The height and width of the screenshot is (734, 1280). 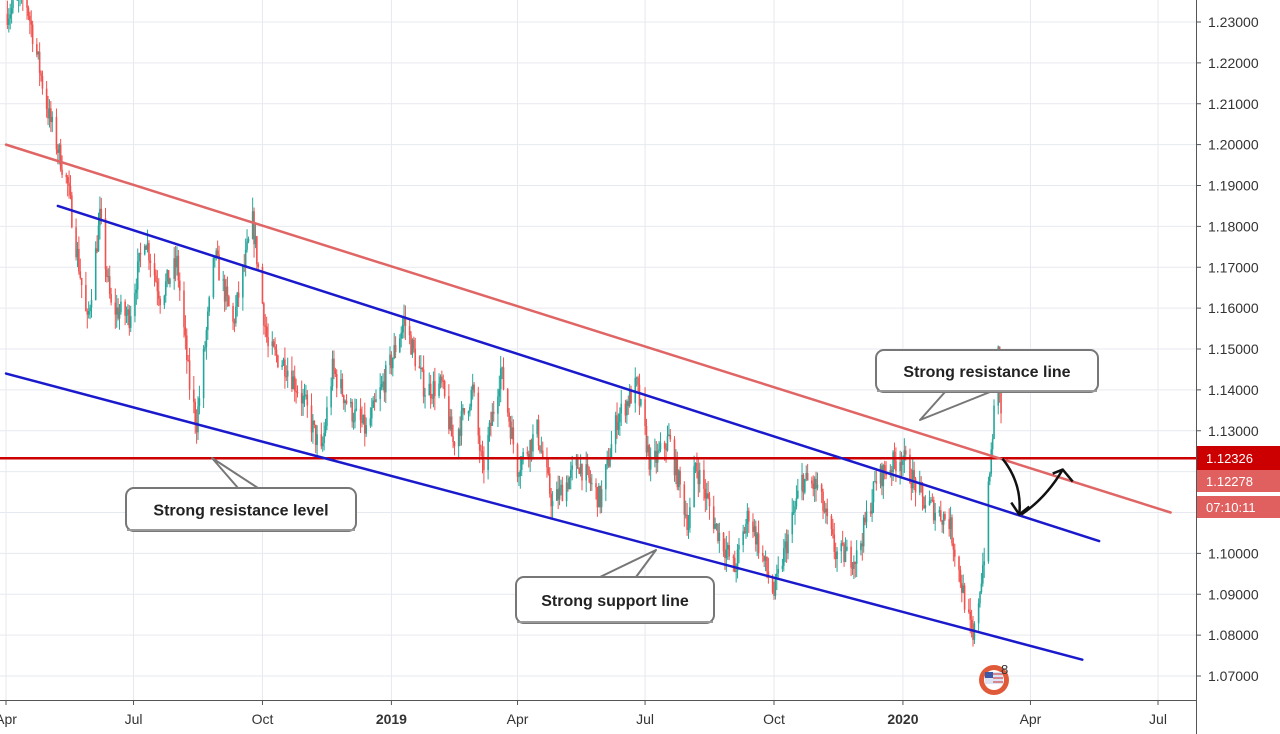 I want to click on economic-event-badge: 8, so click(x=994, y=678).